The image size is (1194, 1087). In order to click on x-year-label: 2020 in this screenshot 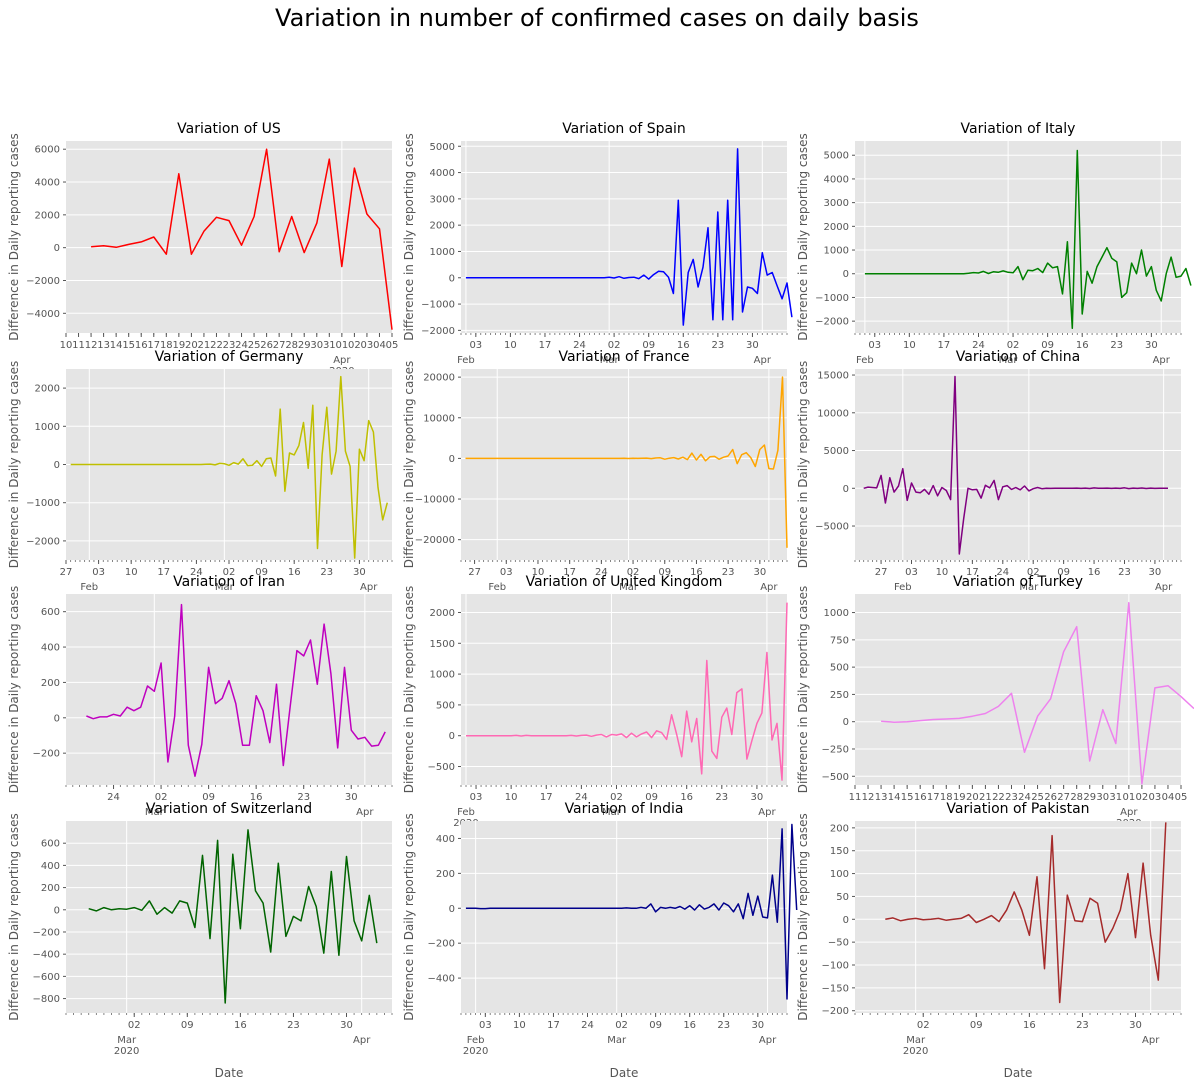, I will do `click(475, 1051)`.